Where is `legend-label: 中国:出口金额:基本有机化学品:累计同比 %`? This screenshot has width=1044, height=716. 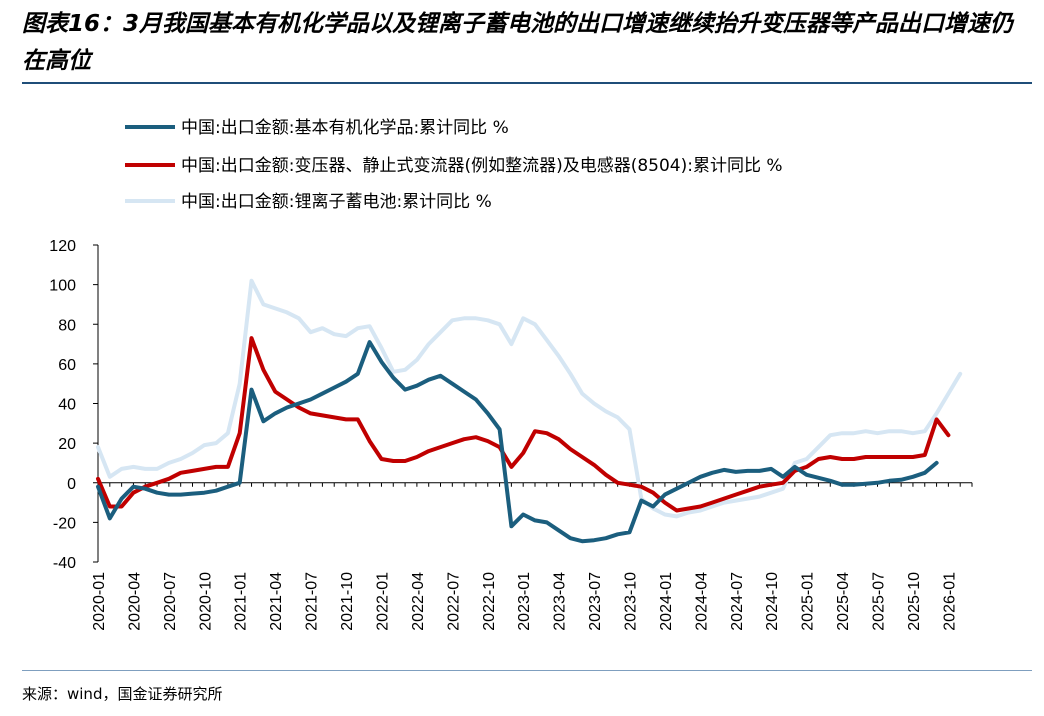 legend-label: 中国:出口金额:基本有机化学品:累计同比 % is located at coordinates (345, 128).